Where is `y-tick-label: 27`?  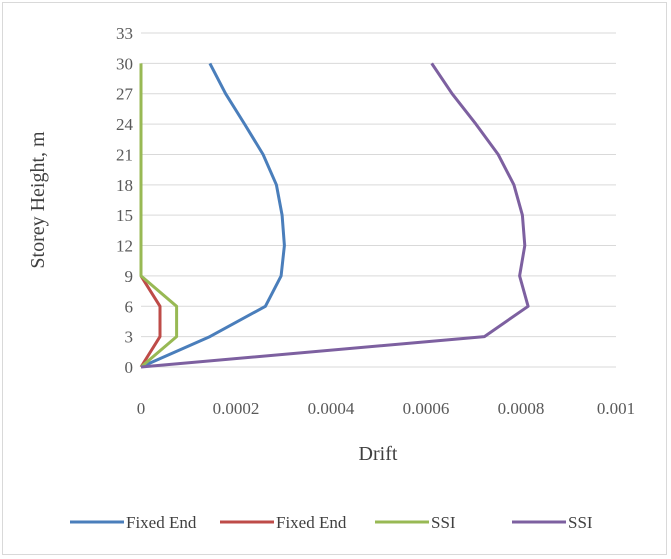 y-tick-label: 27 is located at coordinates (125, 94).